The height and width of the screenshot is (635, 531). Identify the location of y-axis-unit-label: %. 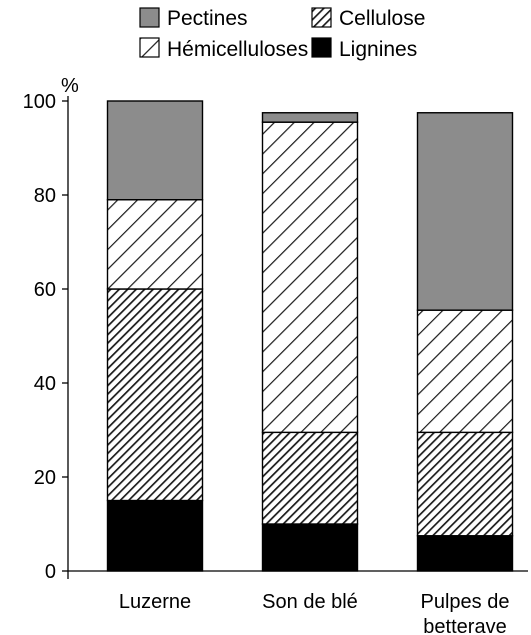
(70, 86).